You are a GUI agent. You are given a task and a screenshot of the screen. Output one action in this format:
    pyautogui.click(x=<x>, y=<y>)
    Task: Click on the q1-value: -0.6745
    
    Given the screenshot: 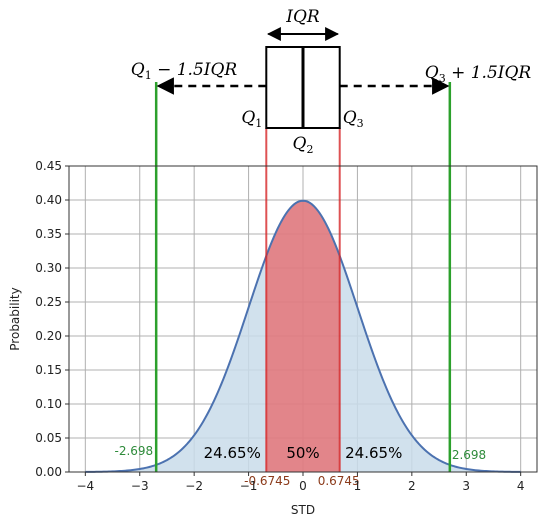 What is the action you would take?
    pyautogui.click(x=267, y=481)
    